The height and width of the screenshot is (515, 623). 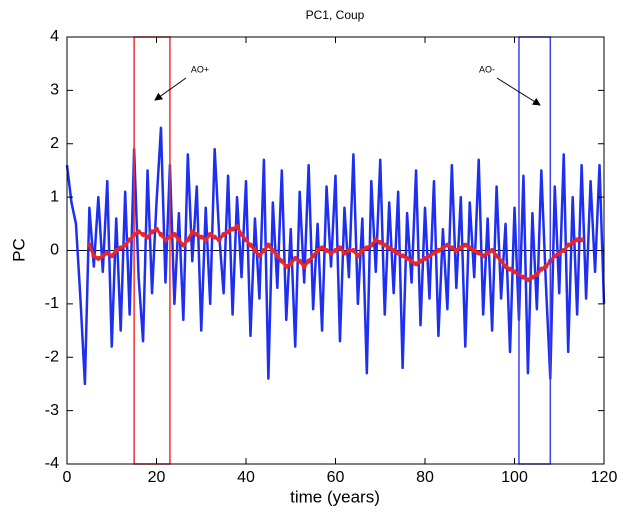 What do you see at coordinates (52, 303) in the screenshot?
I see `y-tick-label: -1` at bounding box center [52, 303].